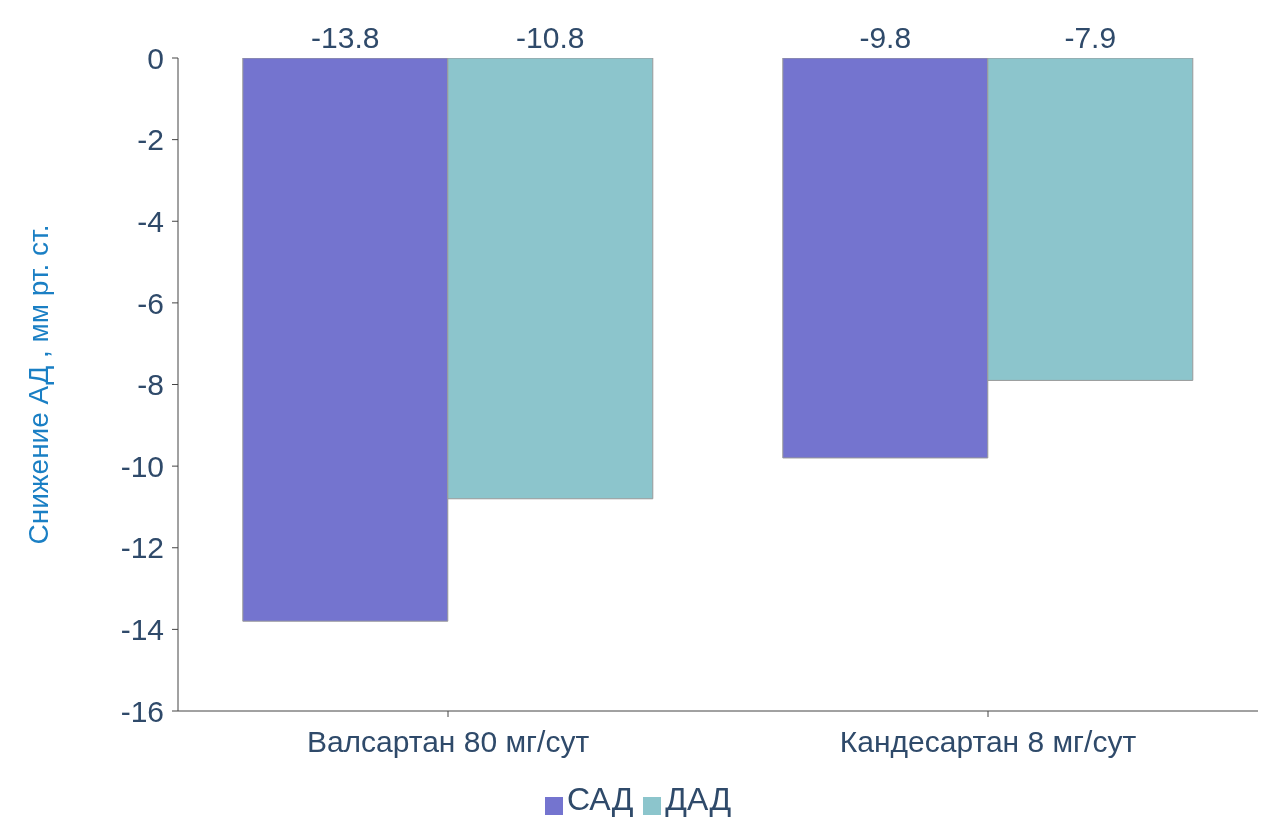 Image resolution: width=1277 pixels, height=839 pixels. What do you see at coordinates (142, 548) in the screenshot?
I see `y-tick-label: -12` at bounding box center [142, 548].